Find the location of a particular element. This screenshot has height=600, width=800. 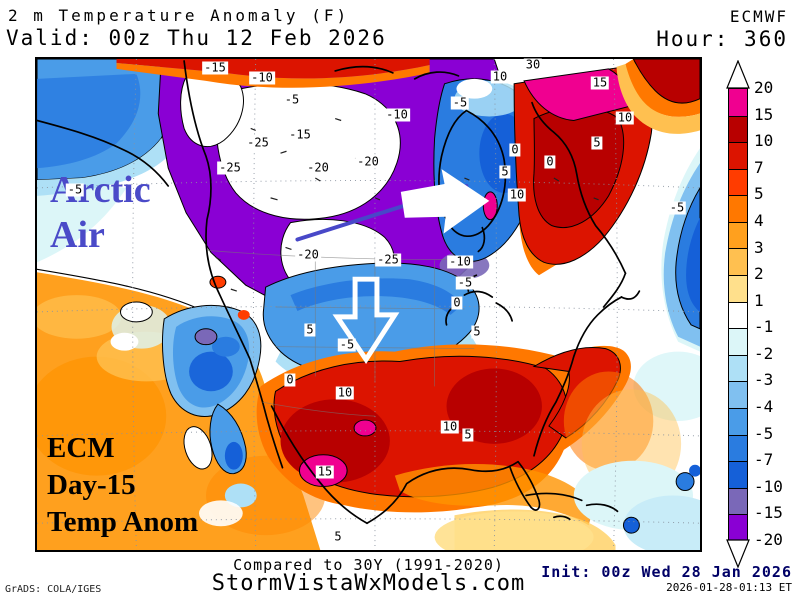

colorbar-tick: 2 is located at coordinates (759, 274).